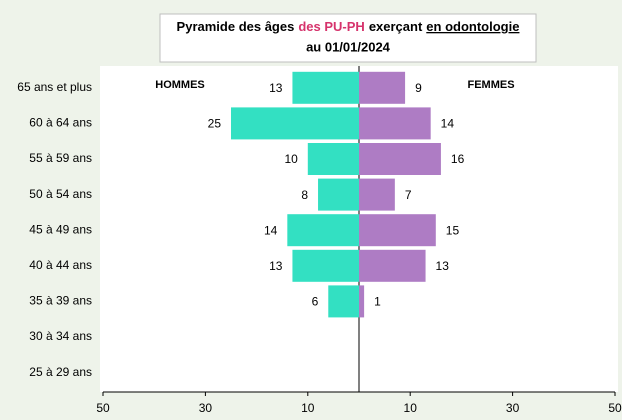 The height and width of the screenshot is (420, 622). What do you see at coordinates (458, 159) in the screenshot?
I see `data-label: 16` at bounding box center [458, 159].